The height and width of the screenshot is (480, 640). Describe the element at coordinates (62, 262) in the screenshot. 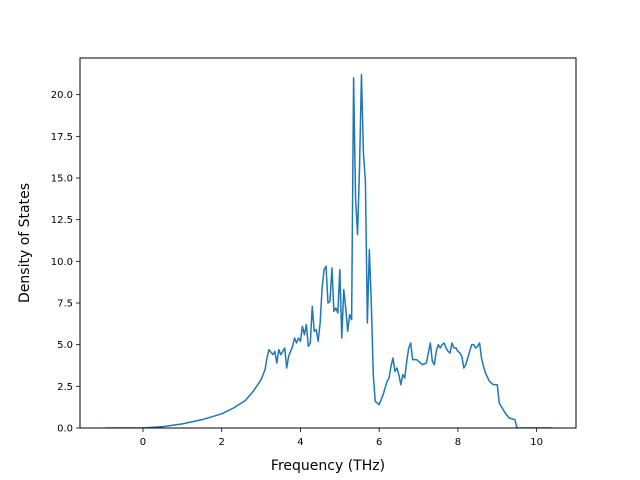

I see `y-tick-label: 10.0` at that location.